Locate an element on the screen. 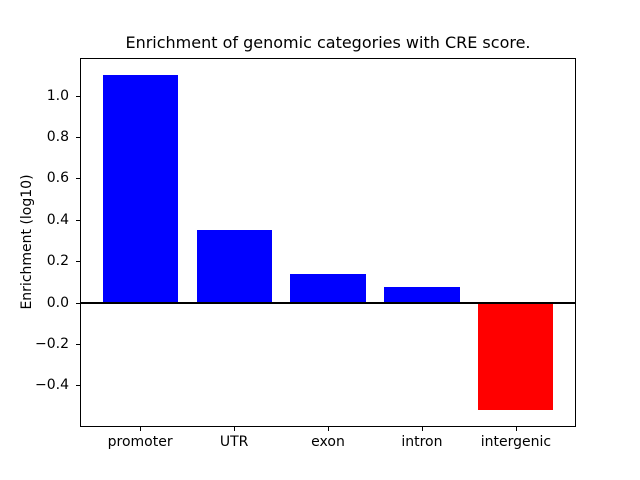 The width and height of the screenshot is (640, 480). y-tick-label: −0.4 is located at coordinates (52, 385).